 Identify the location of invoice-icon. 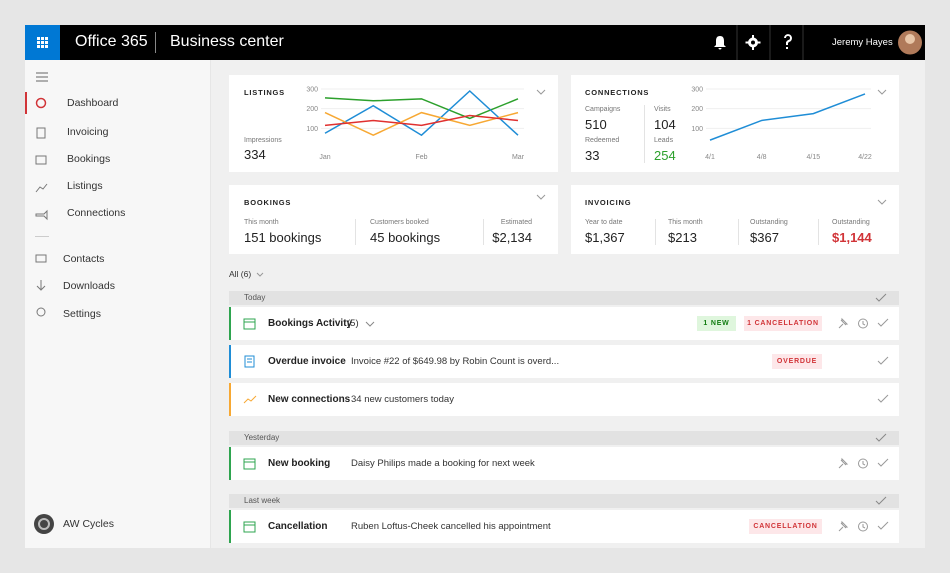
(249, 361).